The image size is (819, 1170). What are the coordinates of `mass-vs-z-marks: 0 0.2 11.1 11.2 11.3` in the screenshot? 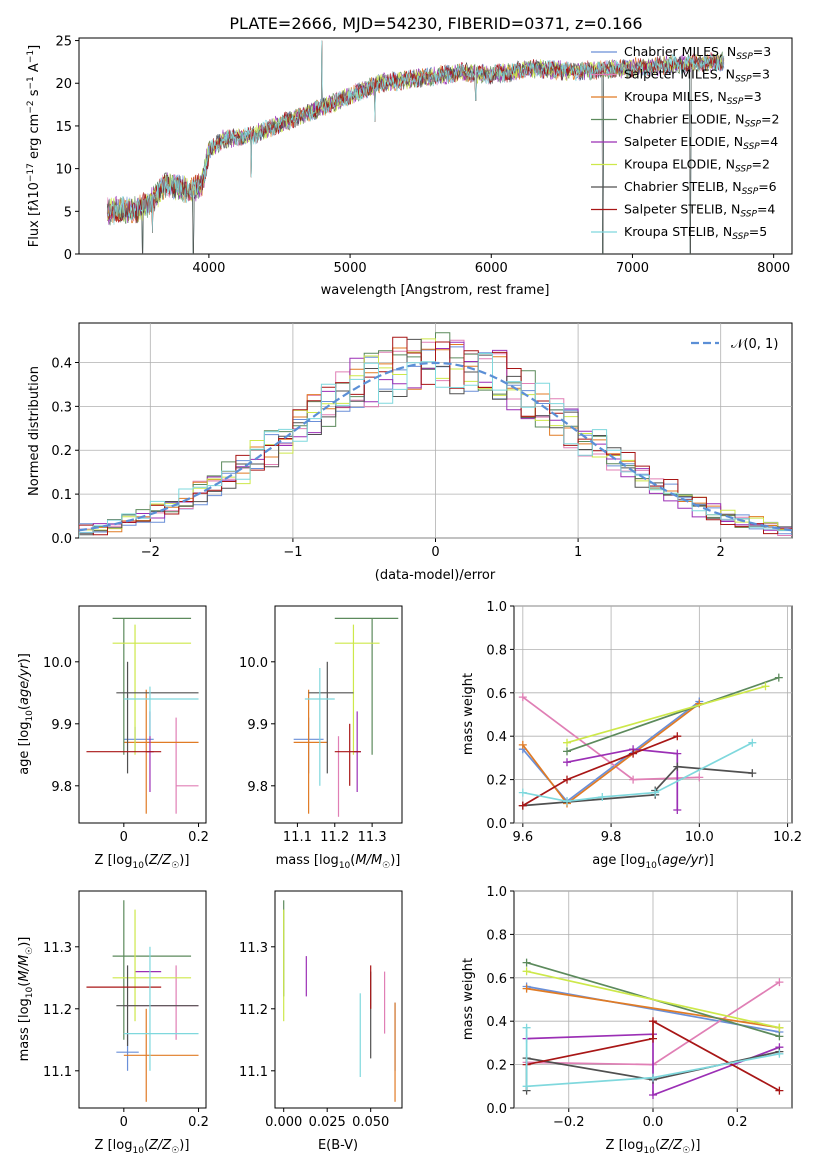 It's located at (126, 1015).